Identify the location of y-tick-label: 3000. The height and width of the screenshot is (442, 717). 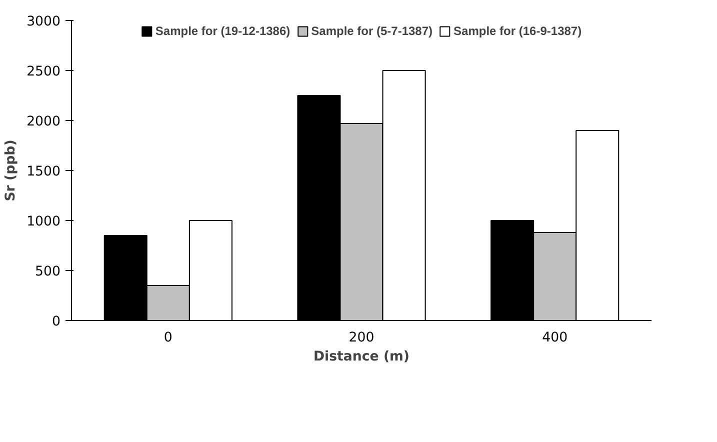
(43, 22).